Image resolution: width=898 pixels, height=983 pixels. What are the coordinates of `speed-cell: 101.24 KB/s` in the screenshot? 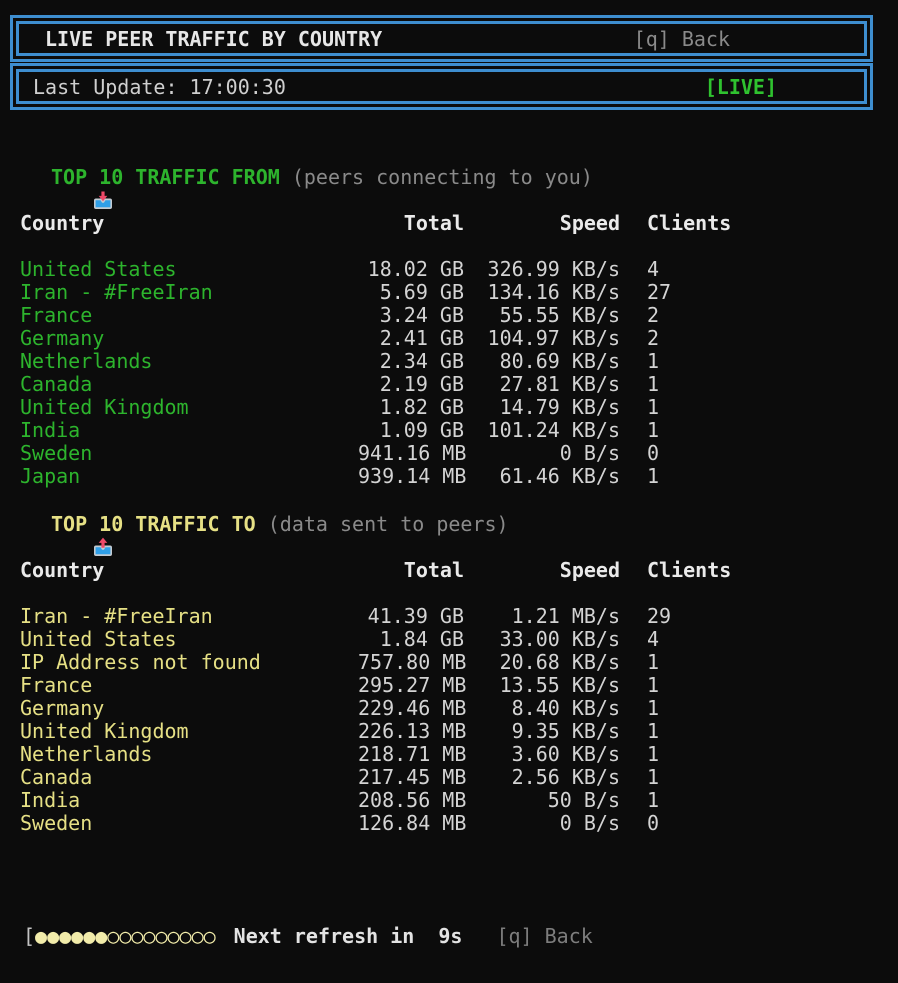 It's located at (553, 430).